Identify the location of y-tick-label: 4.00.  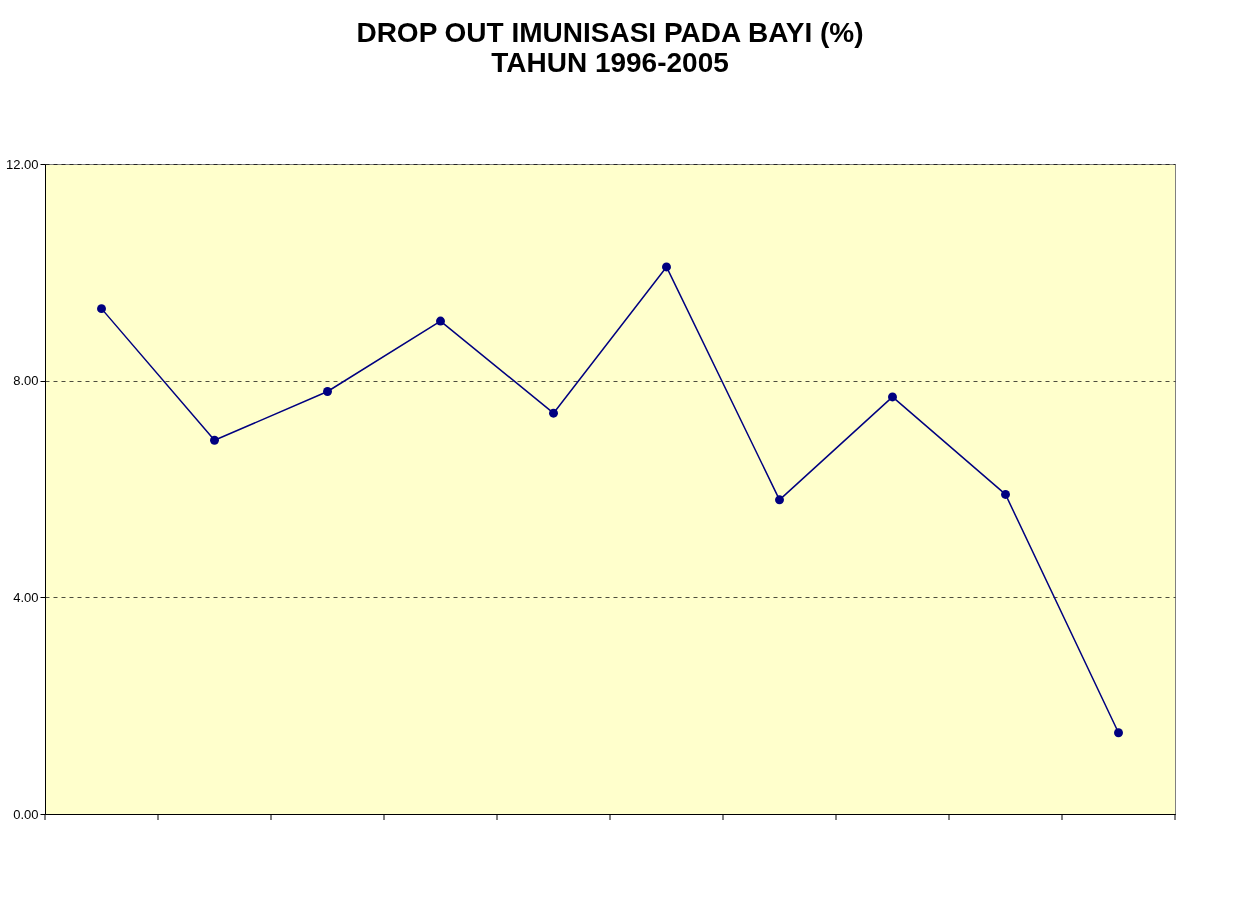
(26, 597).